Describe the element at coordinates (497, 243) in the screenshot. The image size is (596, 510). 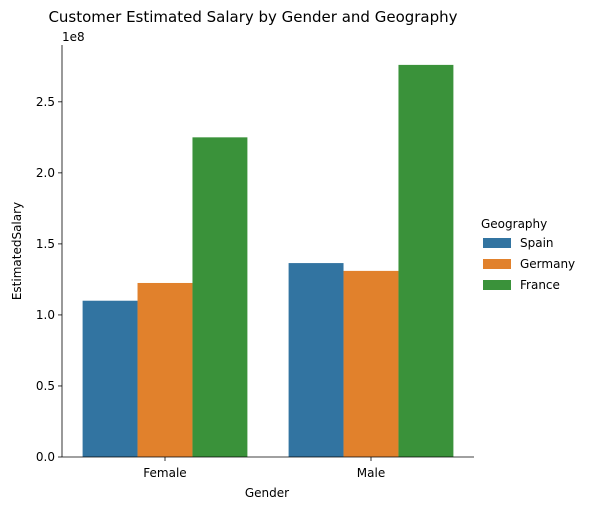
I see `legend-swatch-spain` at that location.